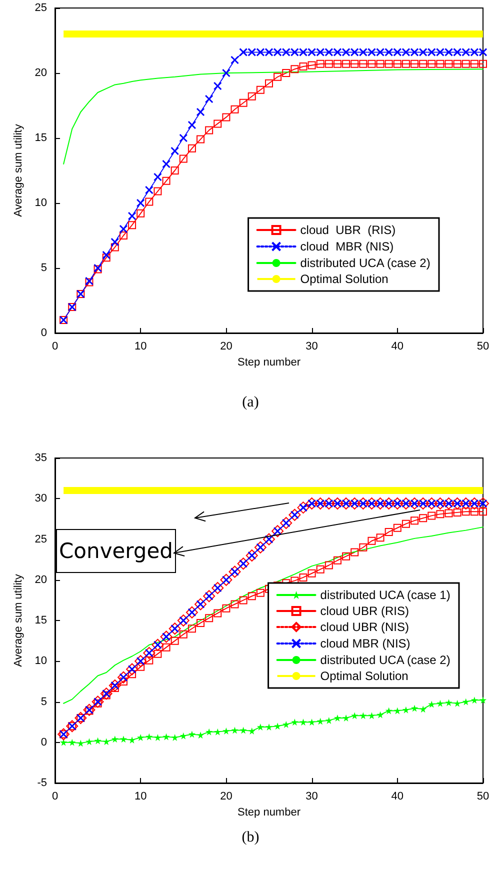 This screenshot has width=501, height=871. Describe the element at coordinates (312, 796) in the screenshot. I see `x-tick-label: 30` at that location.